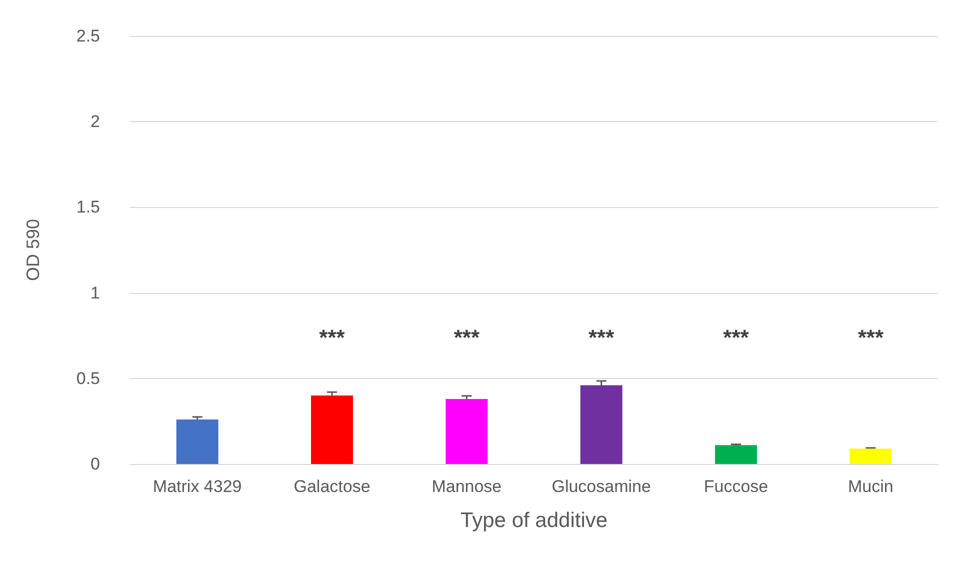 This screenshot has height=579, width=955. Describe the element at coordinates (88, 207) in the screenshot. I see `y-tick-label: 1.5` at that location.